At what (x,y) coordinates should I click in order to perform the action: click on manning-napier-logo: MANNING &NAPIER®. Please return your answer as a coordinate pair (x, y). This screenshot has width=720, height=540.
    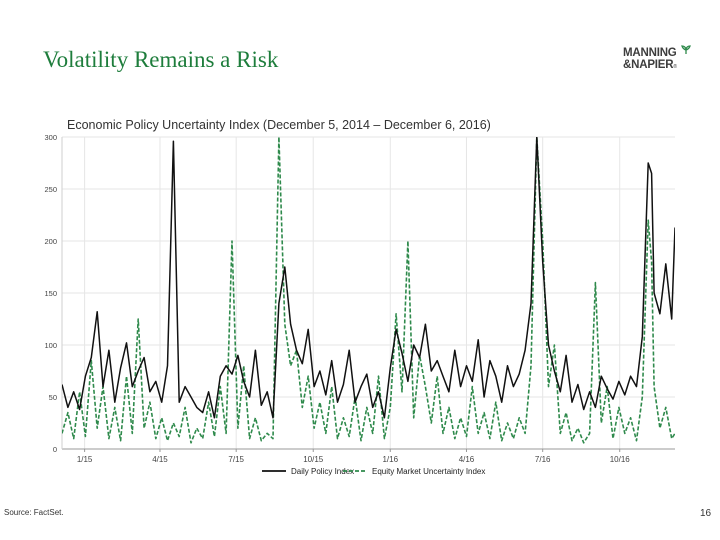
    Looking at the image, I should click on (657, 59).